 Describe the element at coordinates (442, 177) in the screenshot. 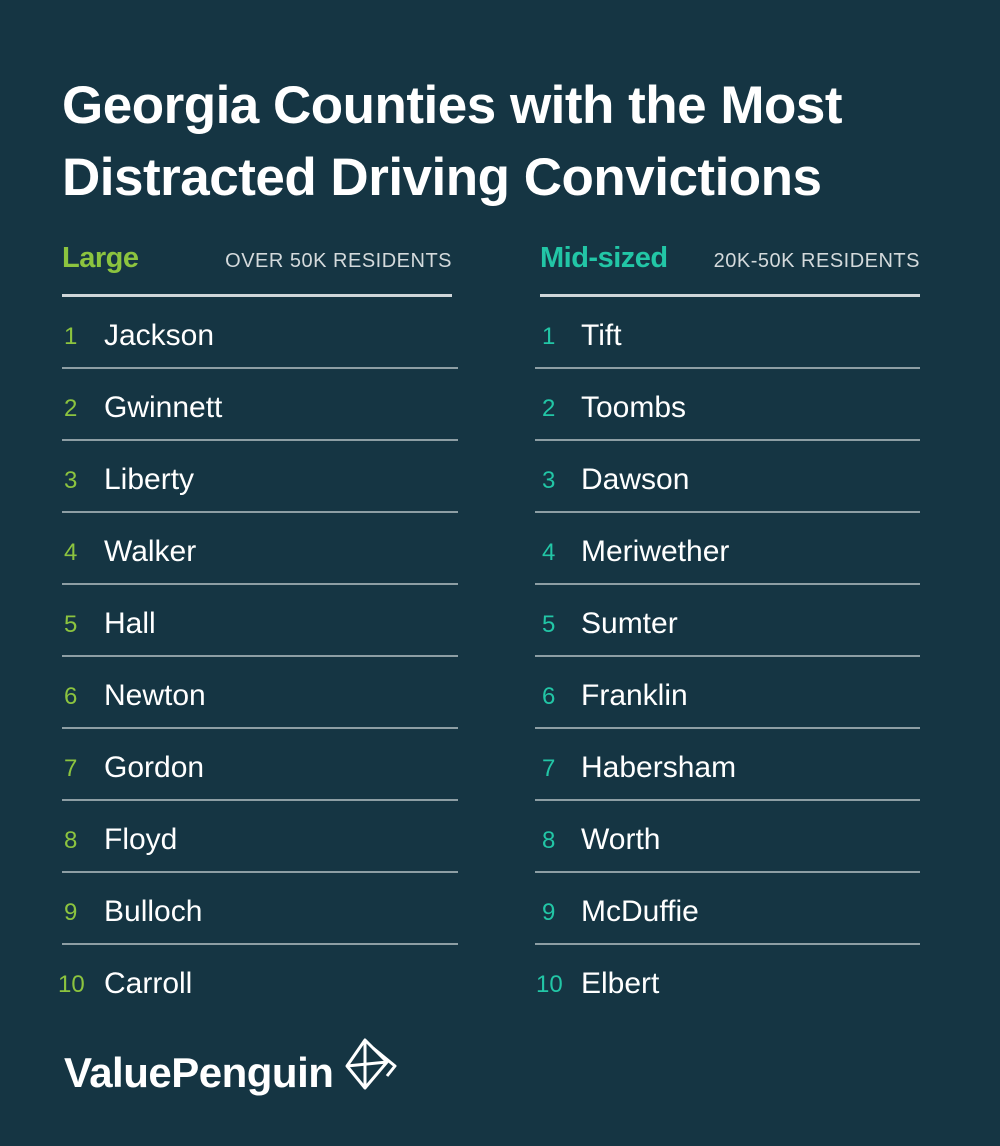

I see `title-line-2: Distracted Driving Convictions` at that location.